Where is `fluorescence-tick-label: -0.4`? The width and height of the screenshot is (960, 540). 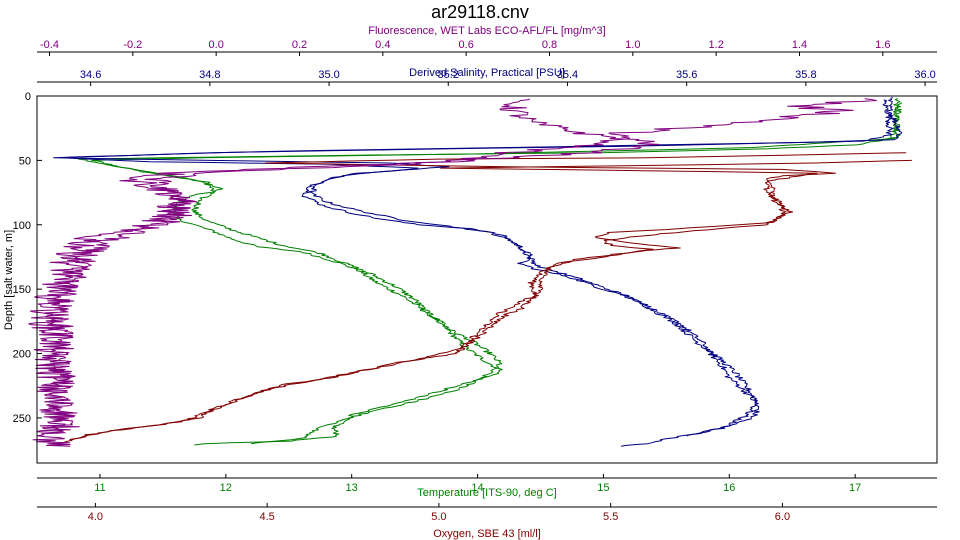 fluorescence-tick-label: -0.4 is located at coordinates (49, 45).